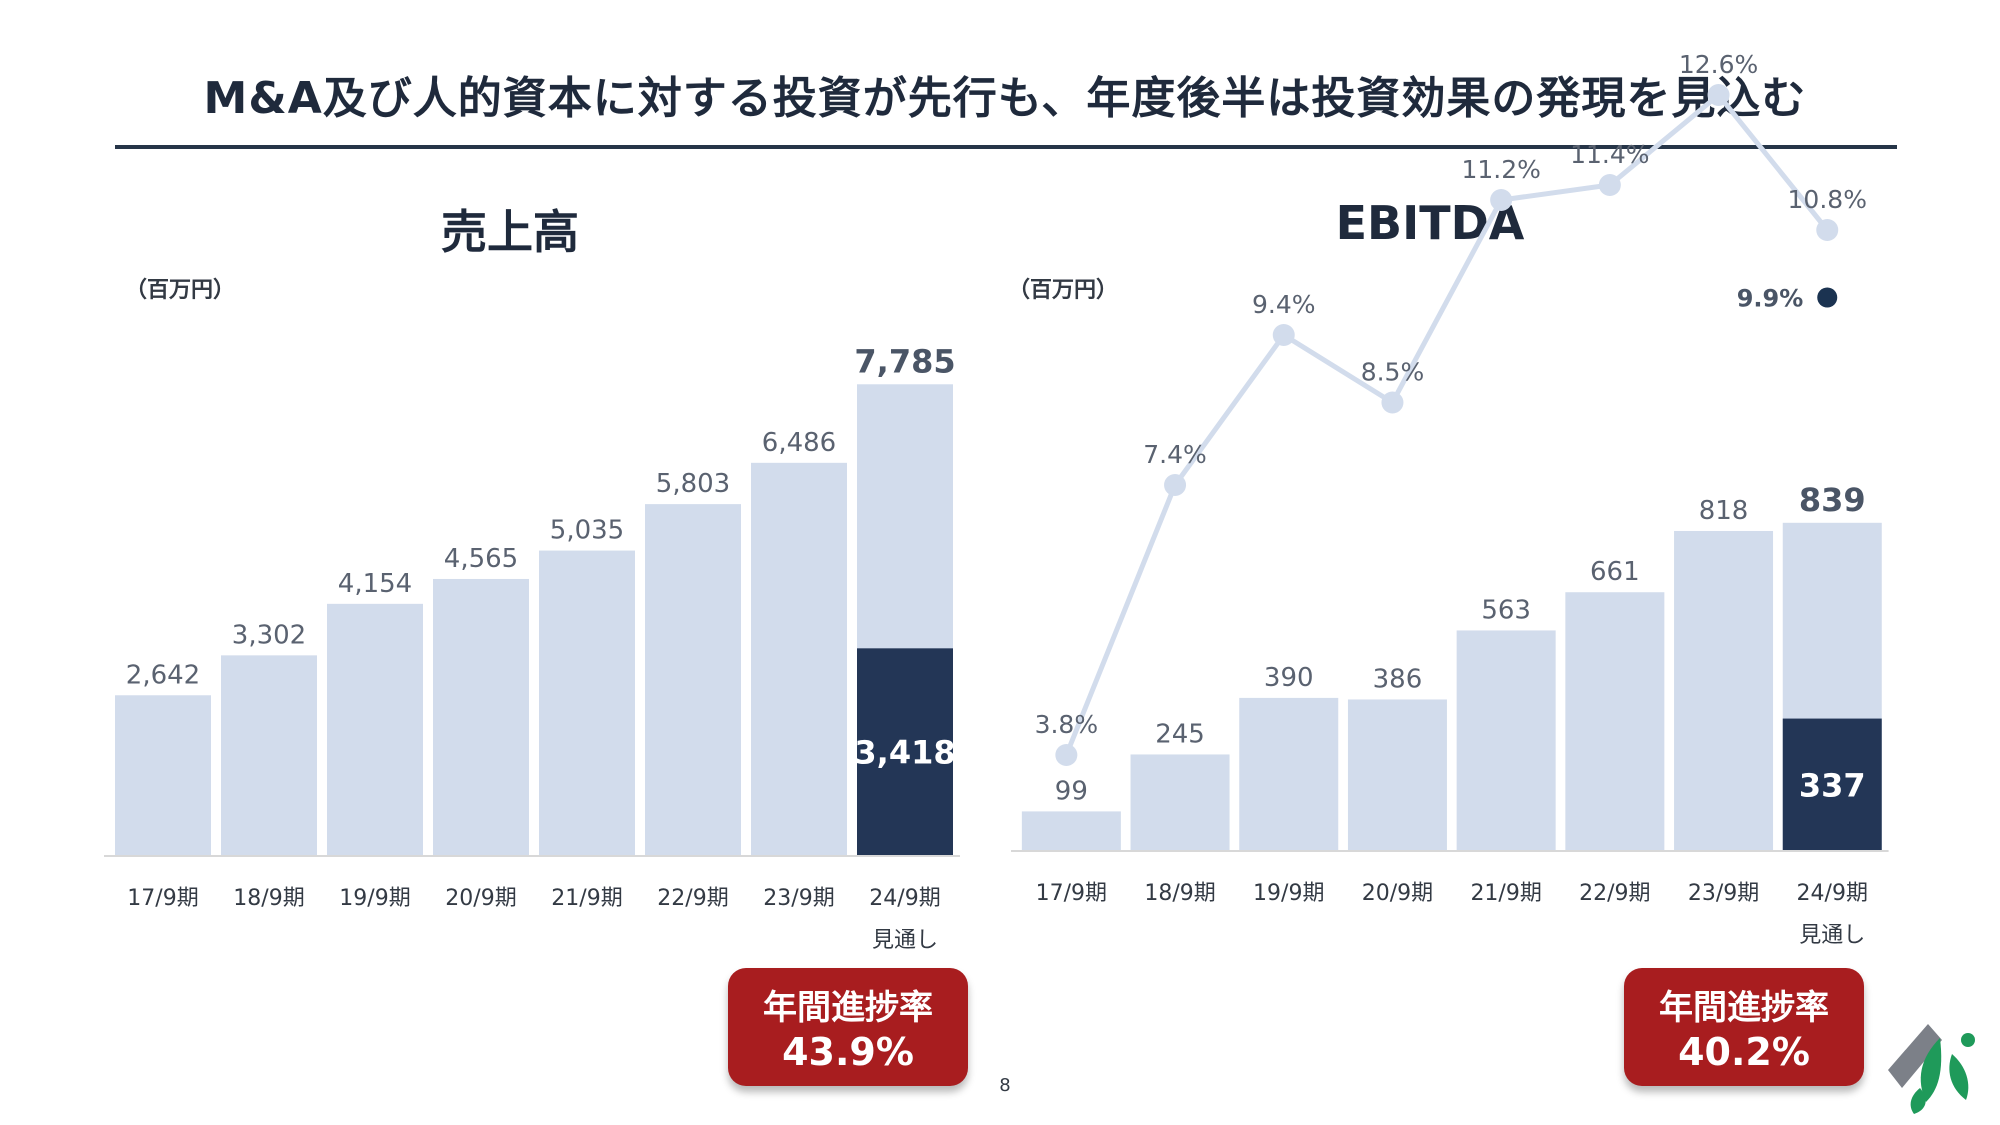 This screenshot has width=2000, height=1125. I want to click on ebitda-value-label: 818, so click(1724, 511).